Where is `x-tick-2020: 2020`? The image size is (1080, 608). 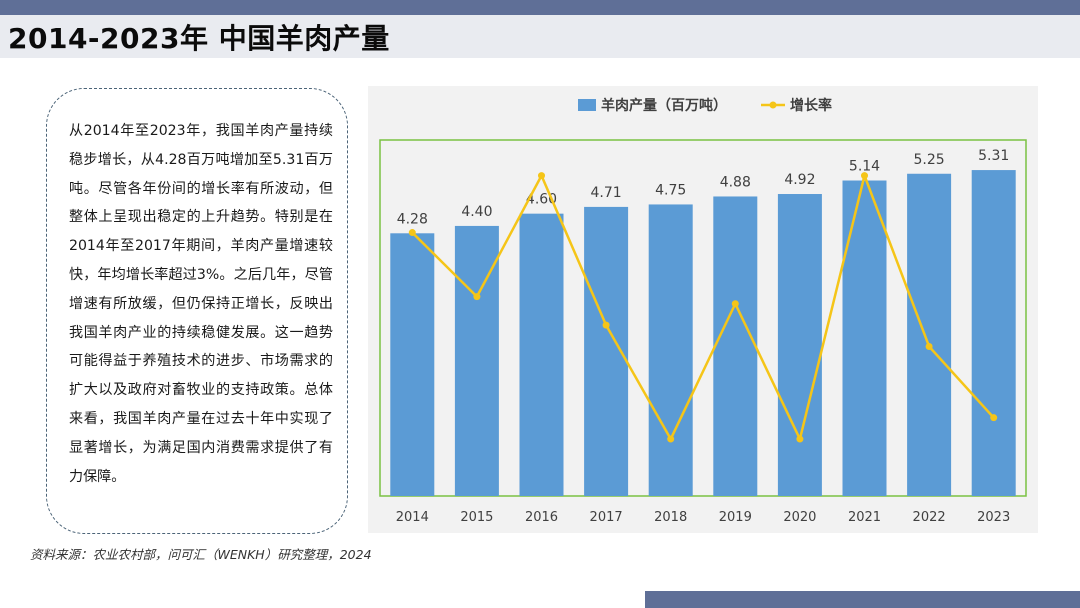
x-tick-2020: 2020 is located at coordinates (799, 517).